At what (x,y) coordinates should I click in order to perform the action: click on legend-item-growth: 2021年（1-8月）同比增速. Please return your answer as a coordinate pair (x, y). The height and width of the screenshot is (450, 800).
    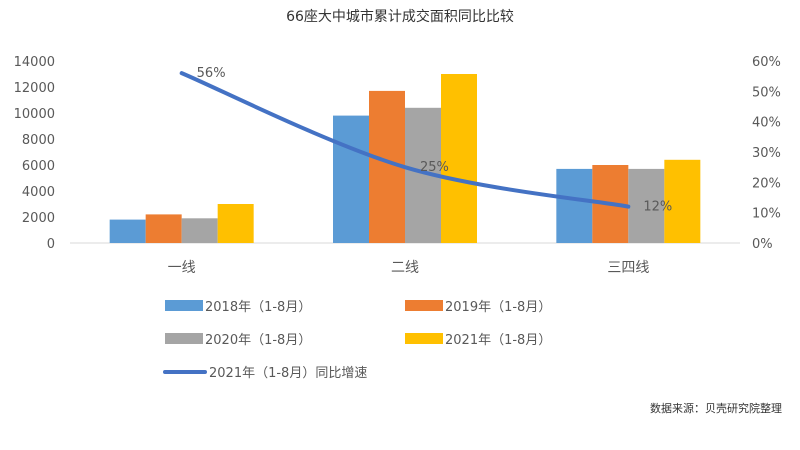
    Looking at the image, I should click on (265, 371).